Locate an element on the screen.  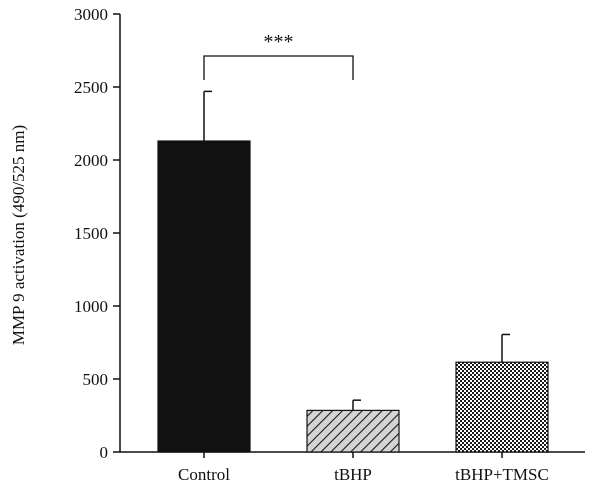
significance-label: *** is located at coordinates (279, 42).